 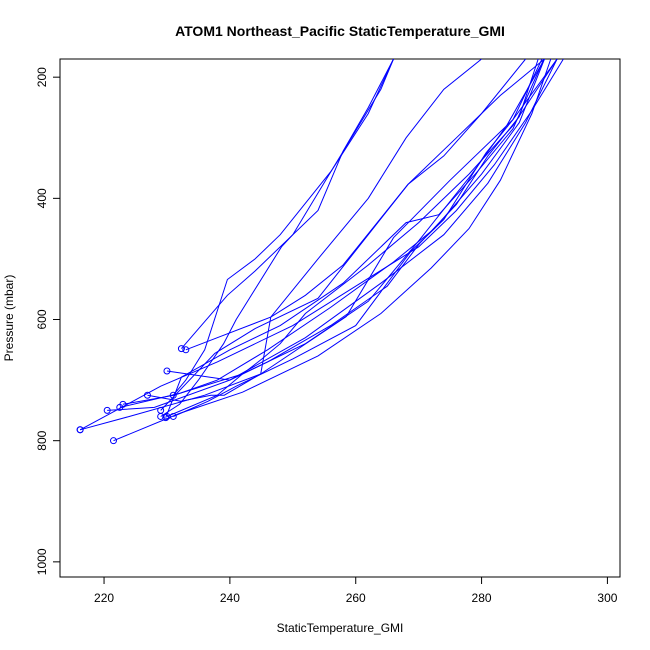 What do you see at coordinates (230, 598) in the screenshot?
I see `x-tick-label: 240` at bounding box center [230, 598].